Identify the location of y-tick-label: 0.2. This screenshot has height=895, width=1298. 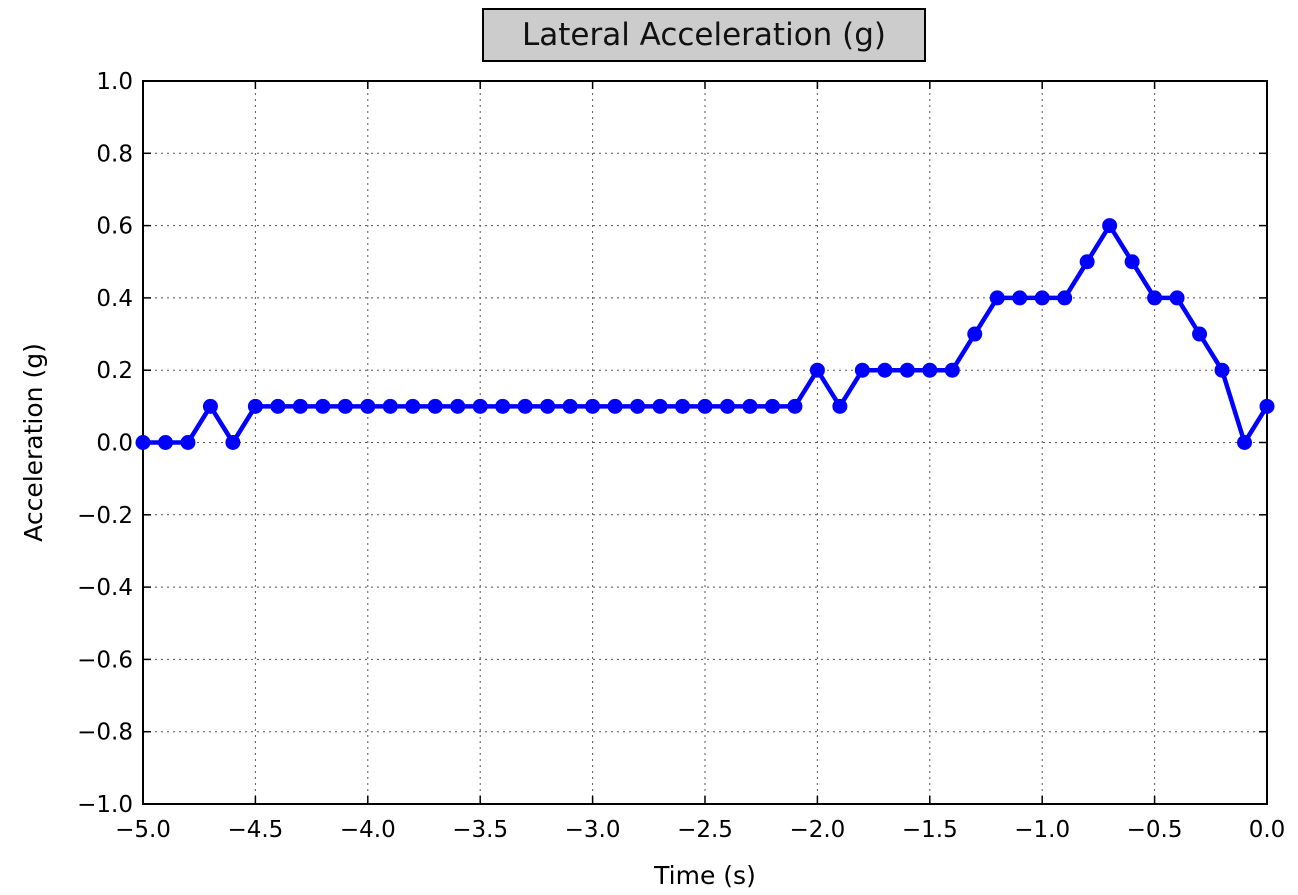
(114, 371).